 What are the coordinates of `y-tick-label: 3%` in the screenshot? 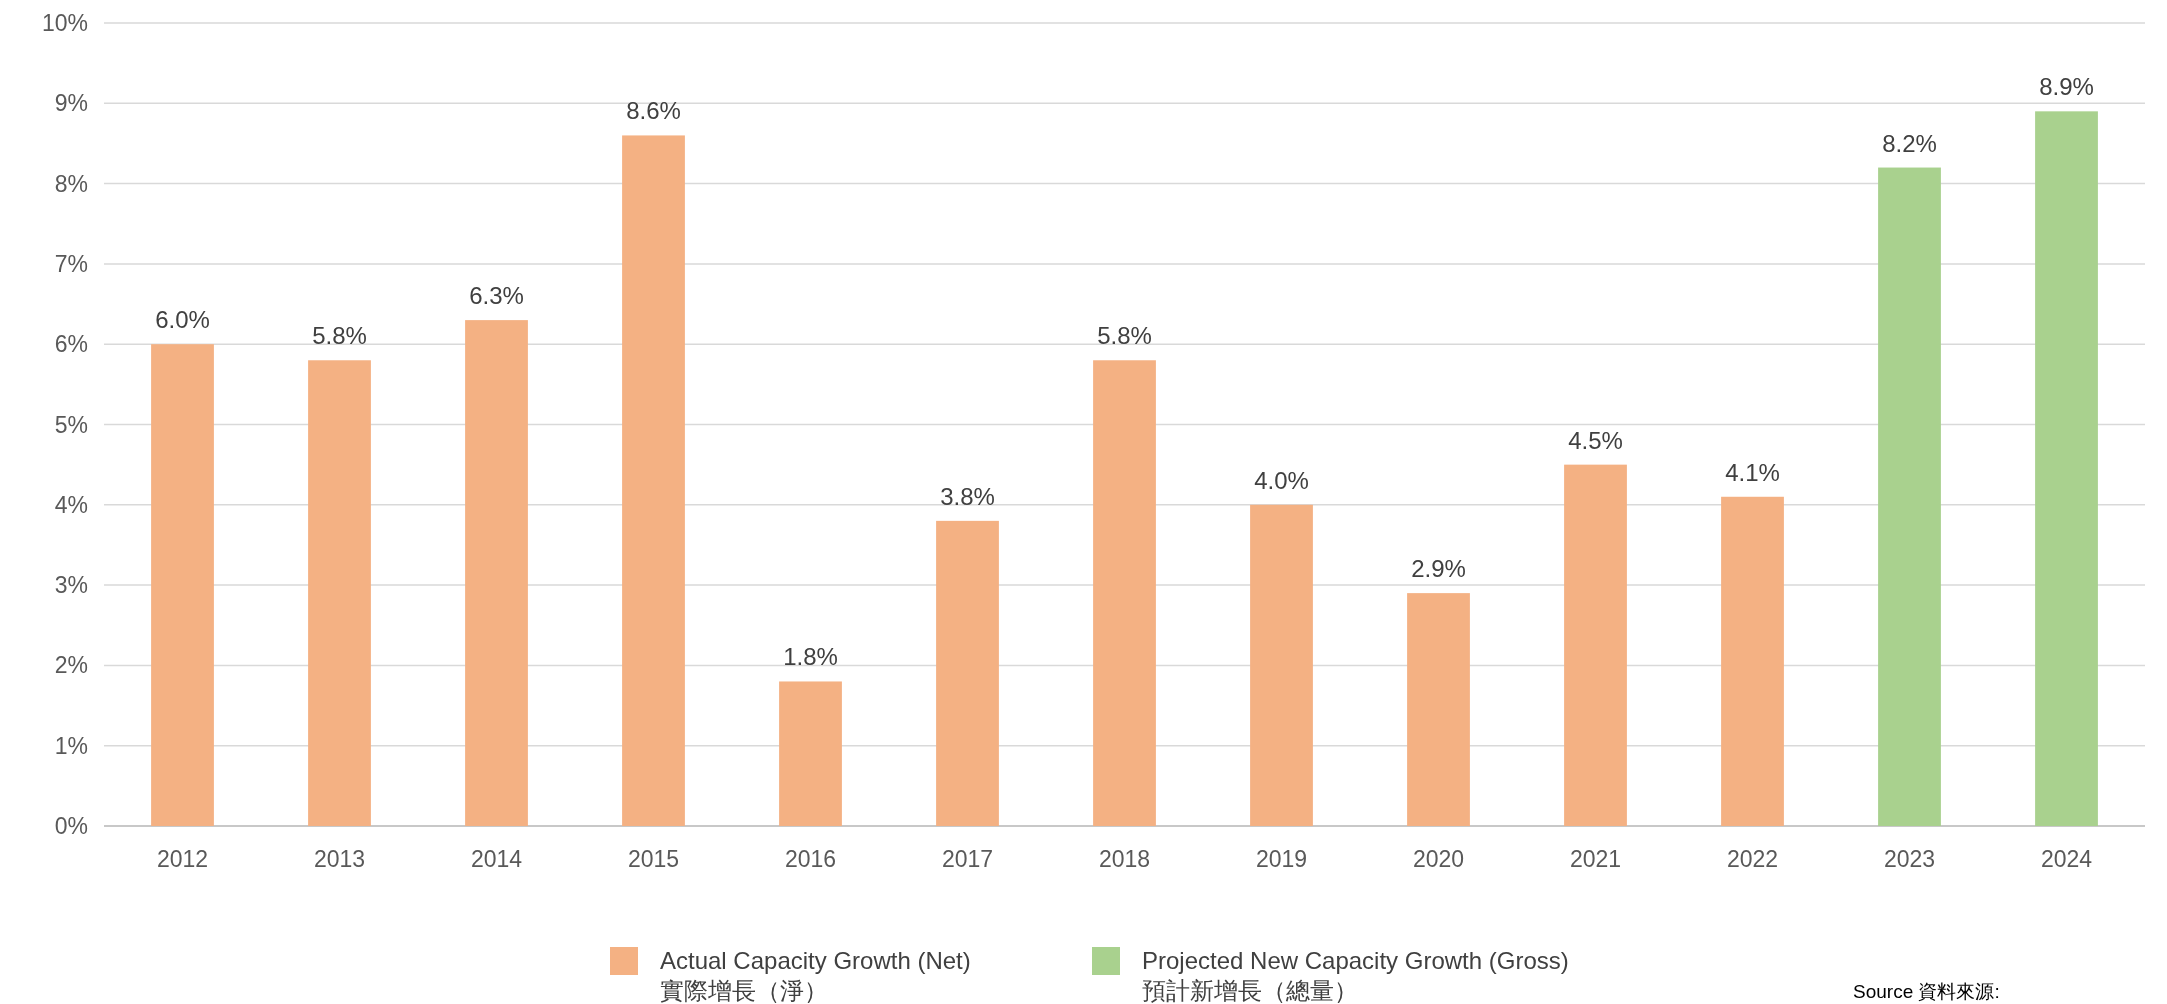 It's located at (71, 585).